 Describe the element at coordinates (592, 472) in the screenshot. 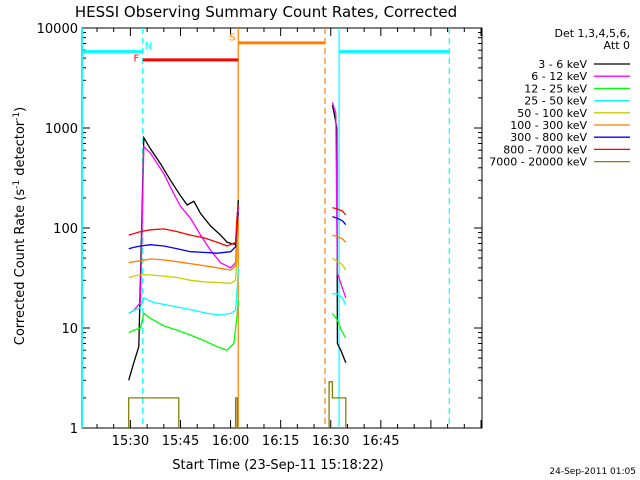

I see `footer-timestamp: 24-Sep-2011 01:05` at that location.